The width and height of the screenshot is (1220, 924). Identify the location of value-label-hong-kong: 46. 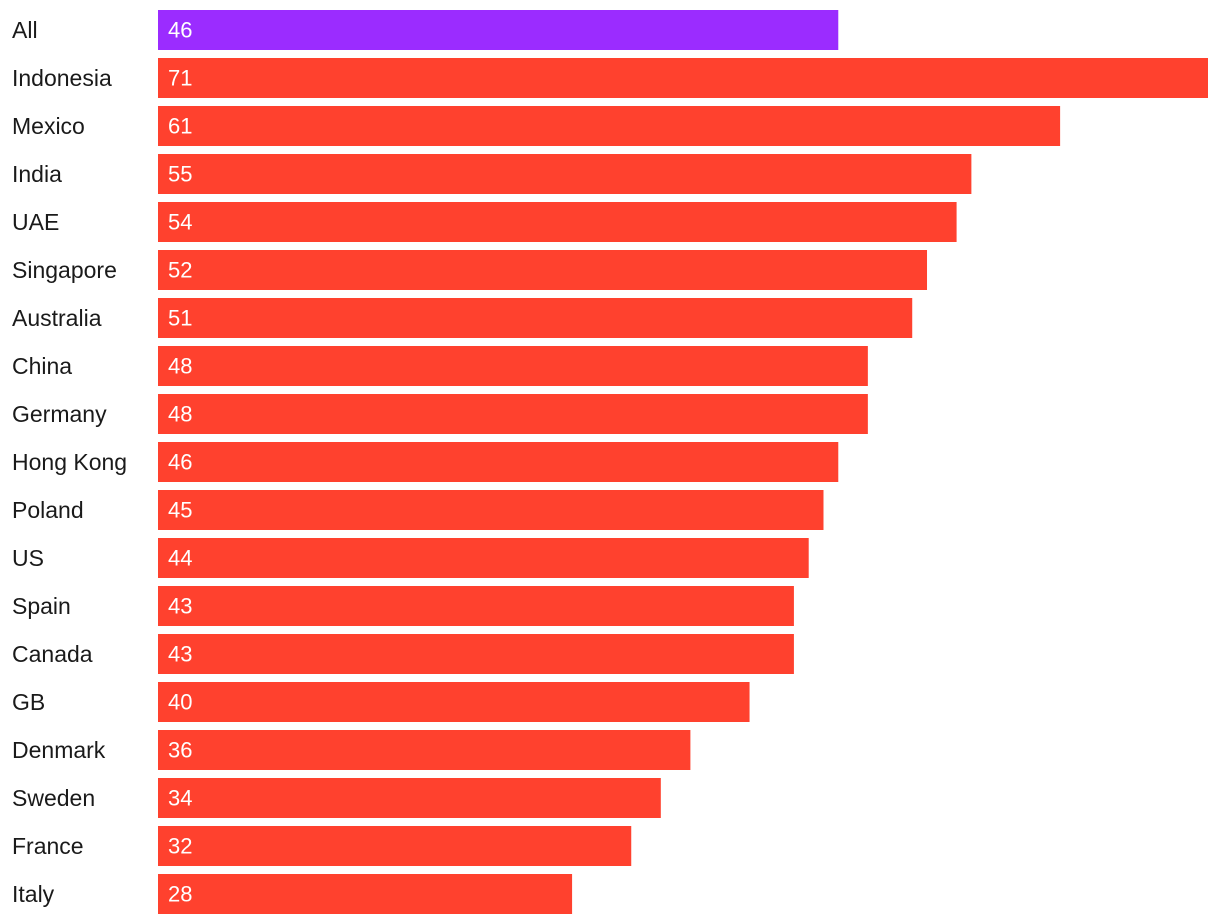
(180, 462).